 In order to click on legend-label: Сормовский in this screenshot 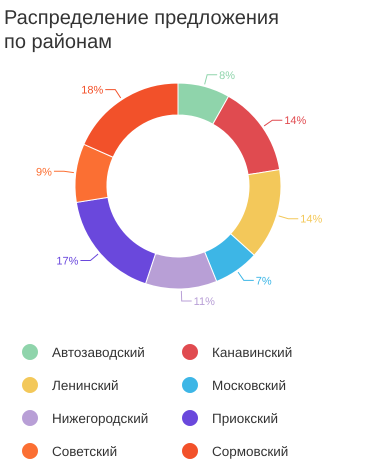, I will do `click(250, 451)`.